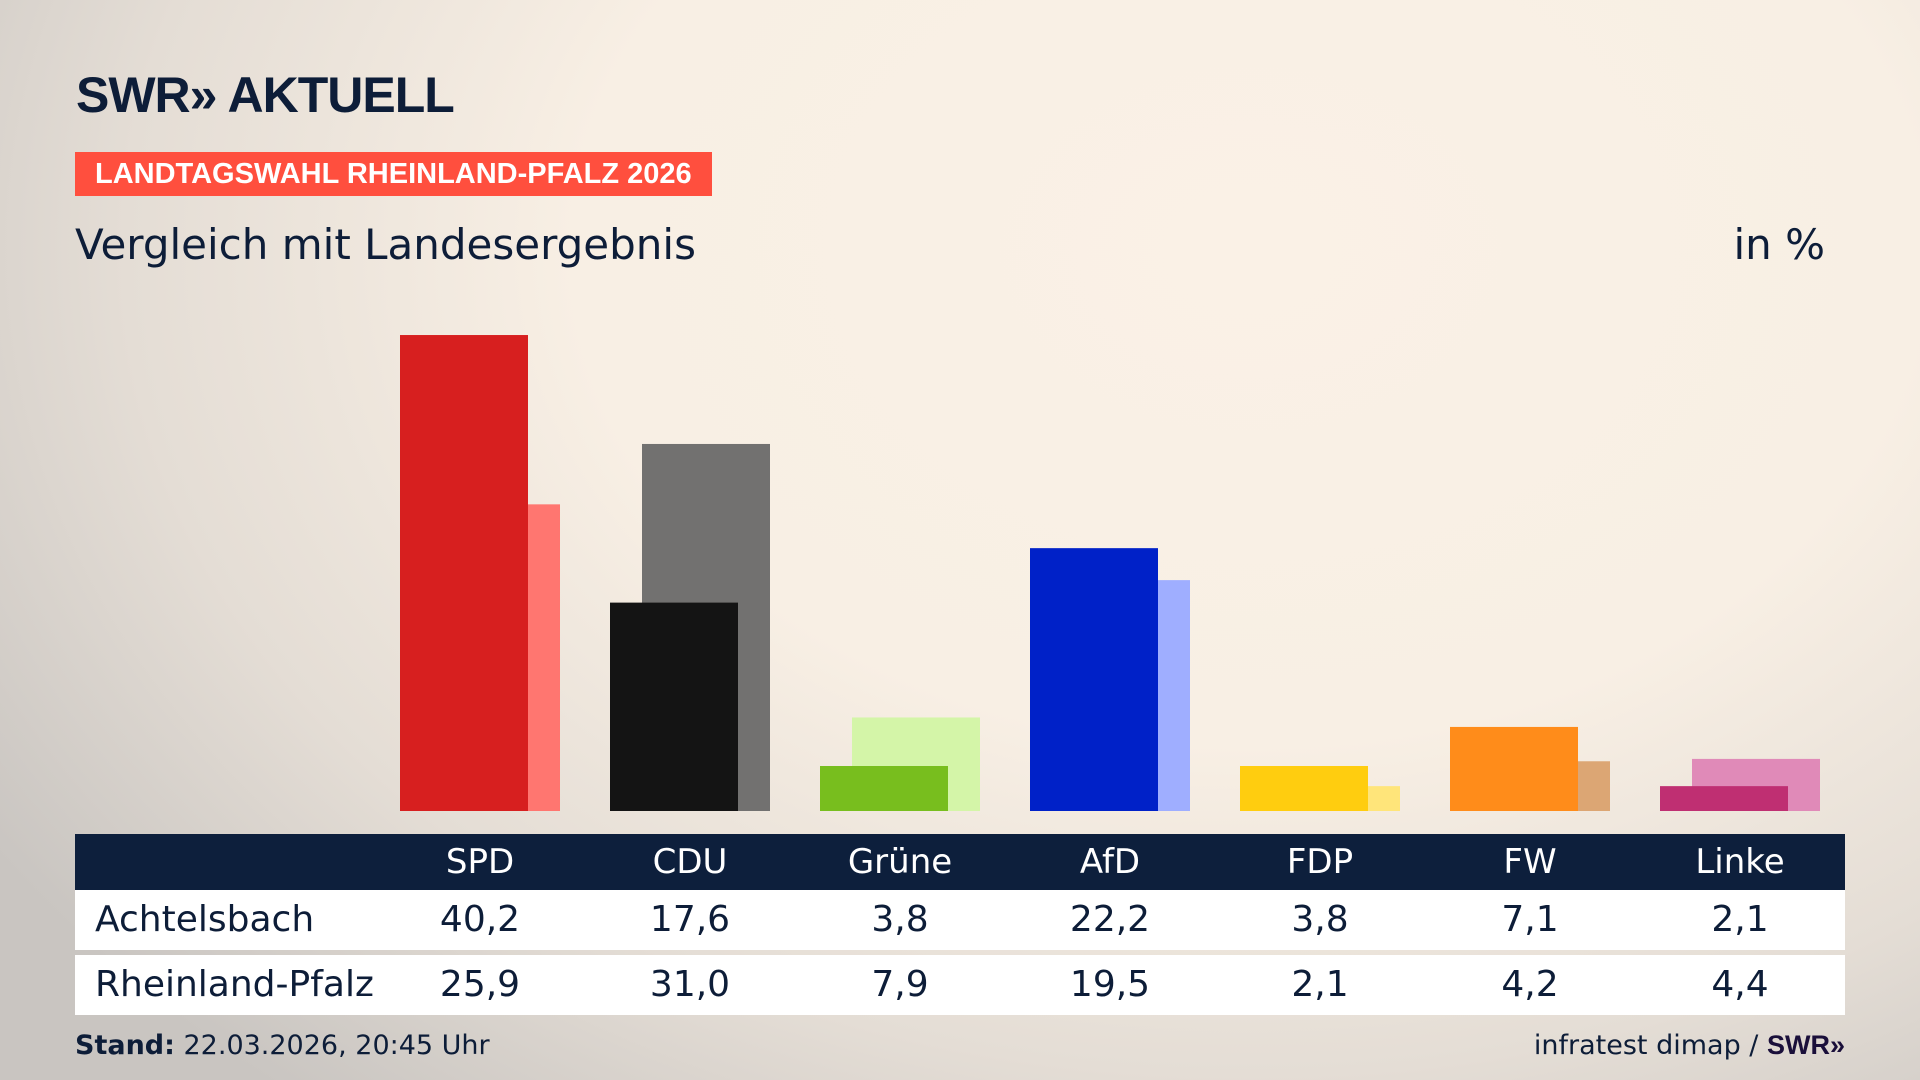  I want to click on table-row: Achtelsbach 40,2 17,6 3,8 22,2 3,8 7,1 2,1, so click(960, 920).